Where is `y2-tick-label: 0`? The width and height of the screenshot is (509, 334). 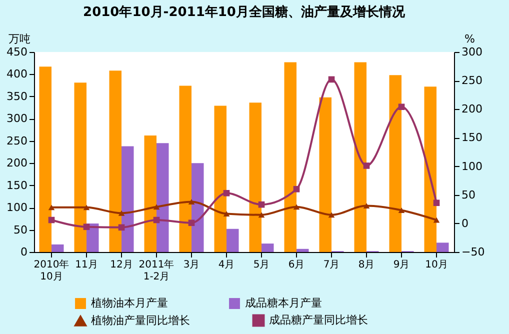
y2-tick-label: 0 is located at coordinates (465, 223).